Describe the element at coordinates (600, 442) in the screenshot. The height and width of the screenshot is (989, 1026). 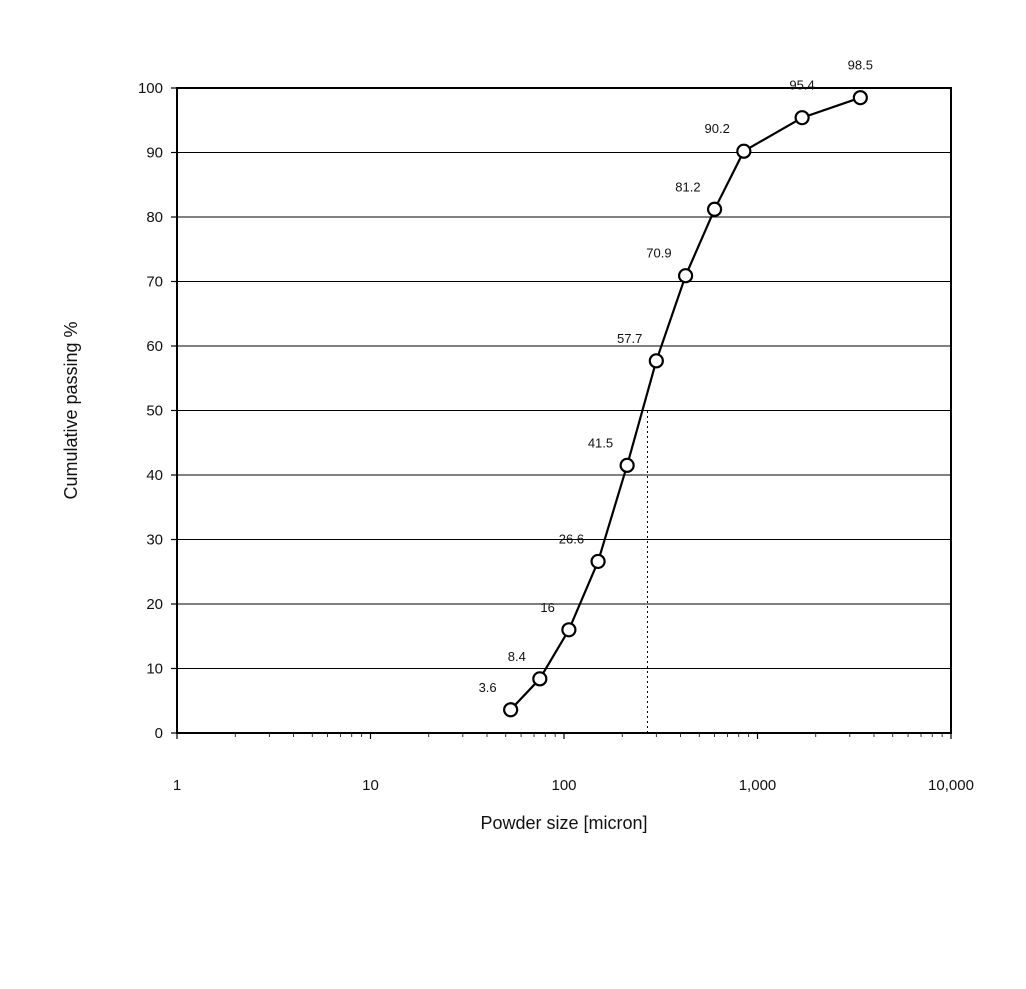
I see `data-label: 41.5` at that location.